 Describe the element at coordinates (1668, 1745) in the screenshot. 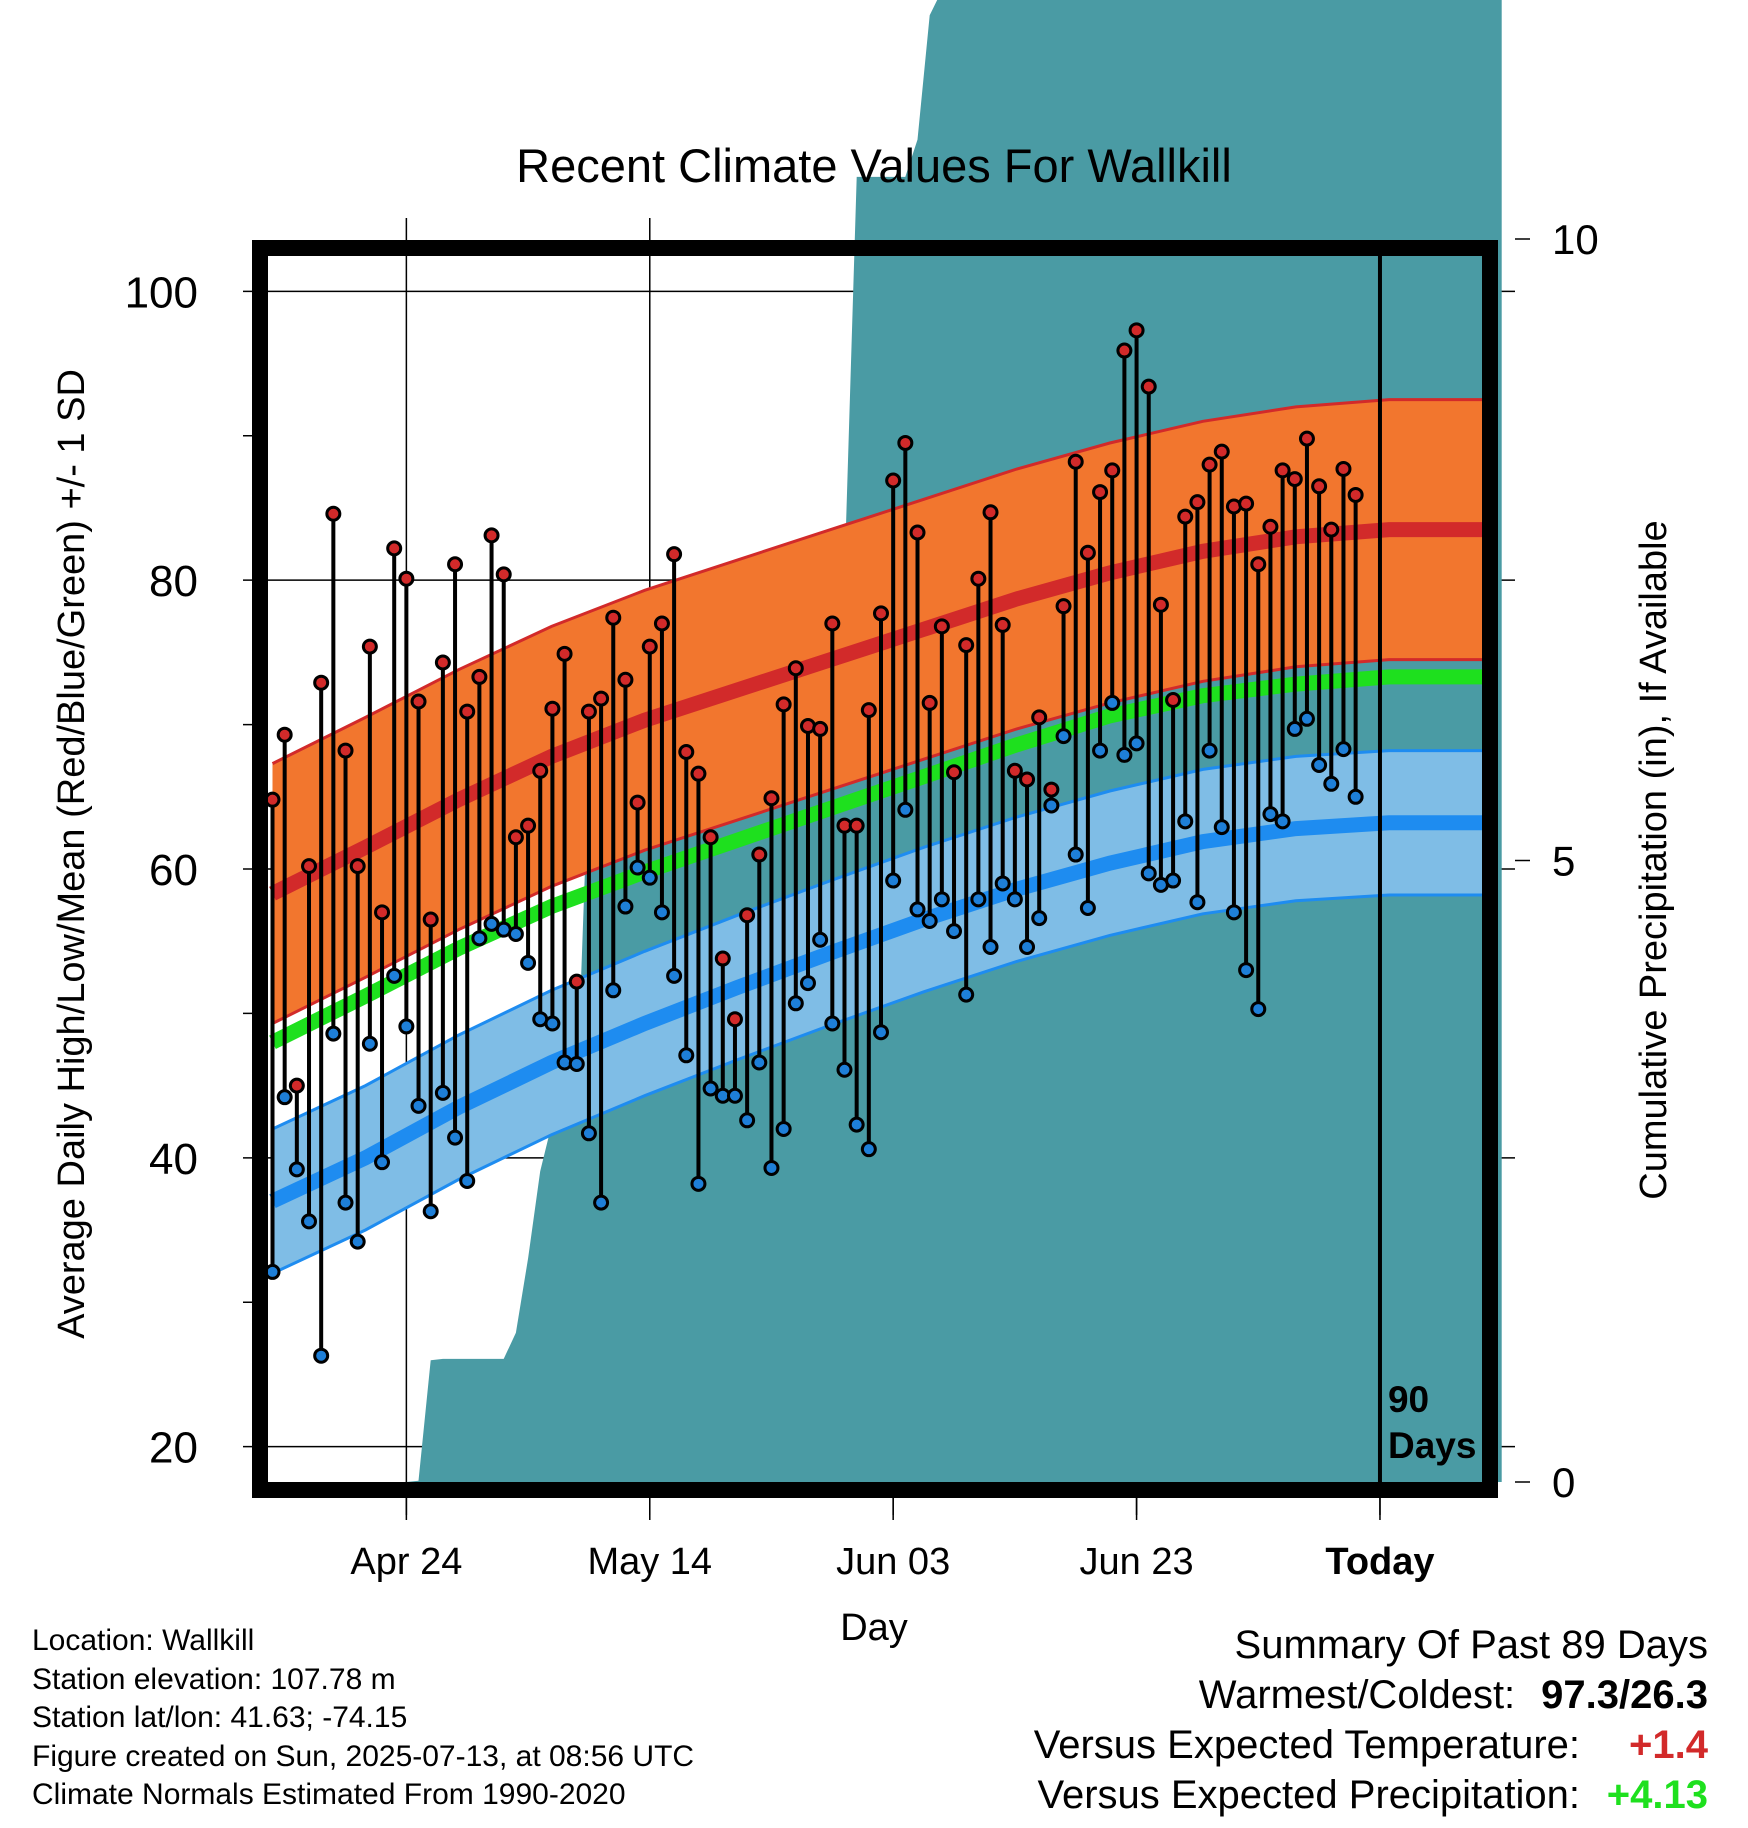

I see `temp-departure-value: +1.4` at that location.